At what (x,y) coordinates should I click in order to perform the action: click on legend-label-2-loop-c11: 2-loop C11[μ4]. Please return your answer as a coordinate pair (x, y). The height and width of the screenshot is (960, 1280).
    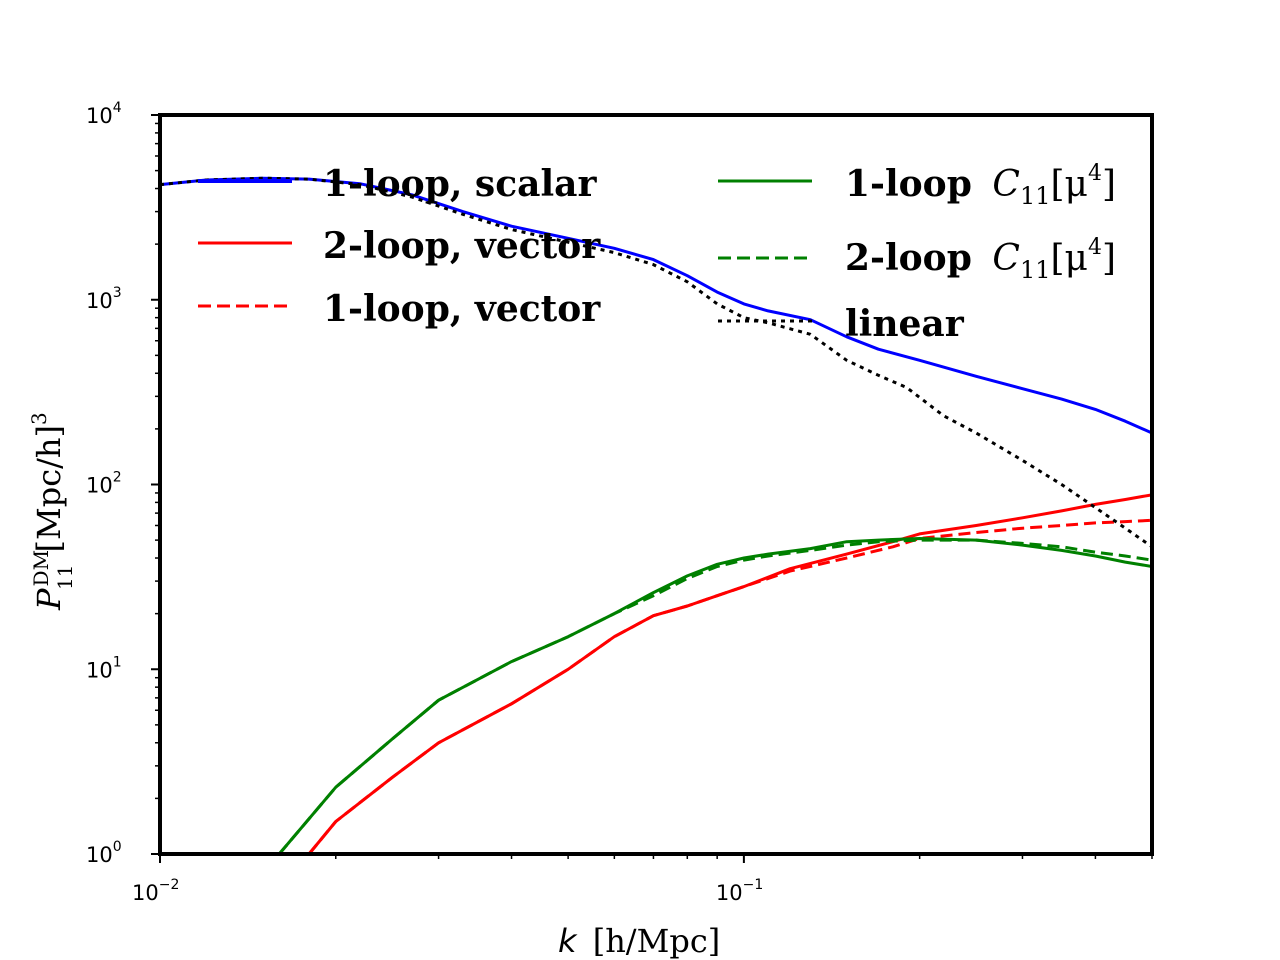
    Looking at the image, I should click on (980, 259).